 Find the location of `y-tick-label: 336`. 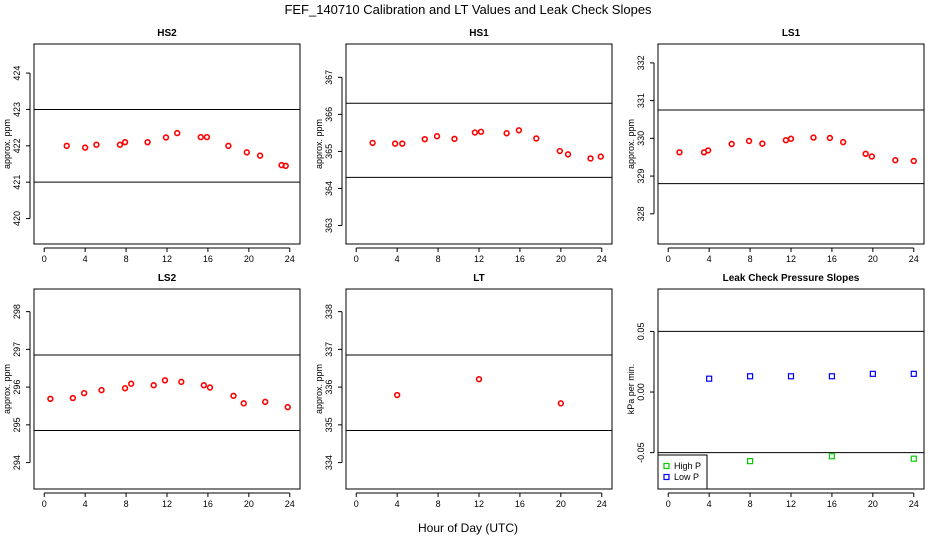

y-tick-label: 336 is located at coordinates (329, 387).